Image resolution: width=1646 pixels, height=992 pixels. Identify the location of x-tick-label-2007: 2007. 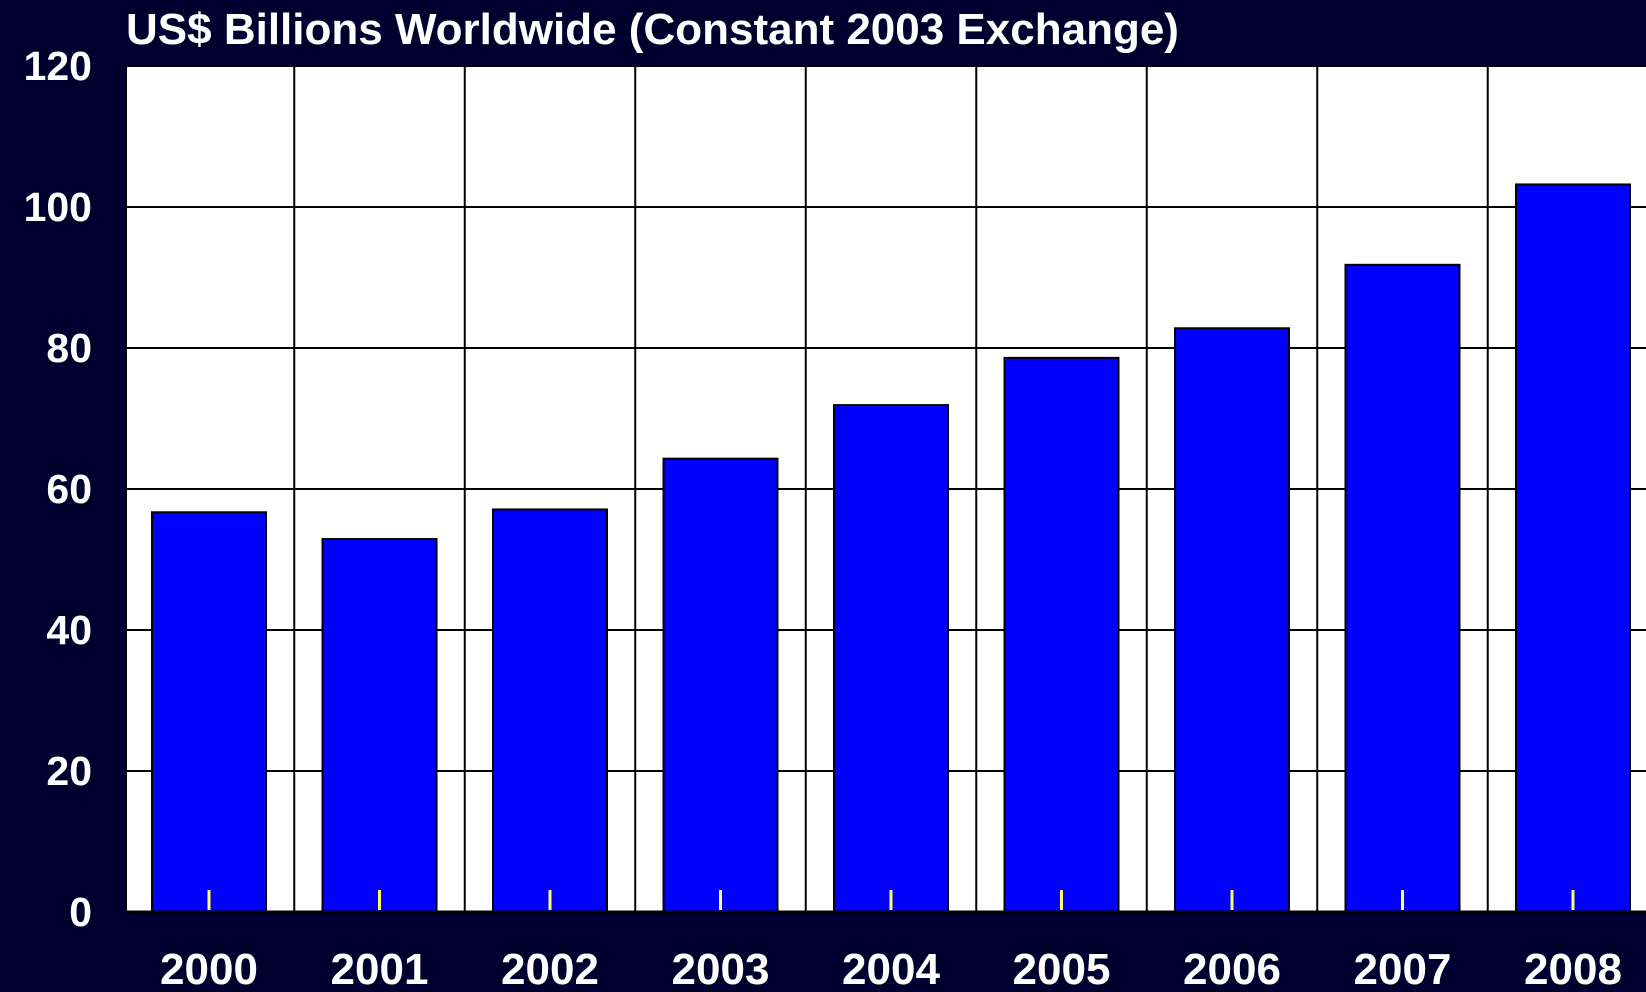
(1403, 968).